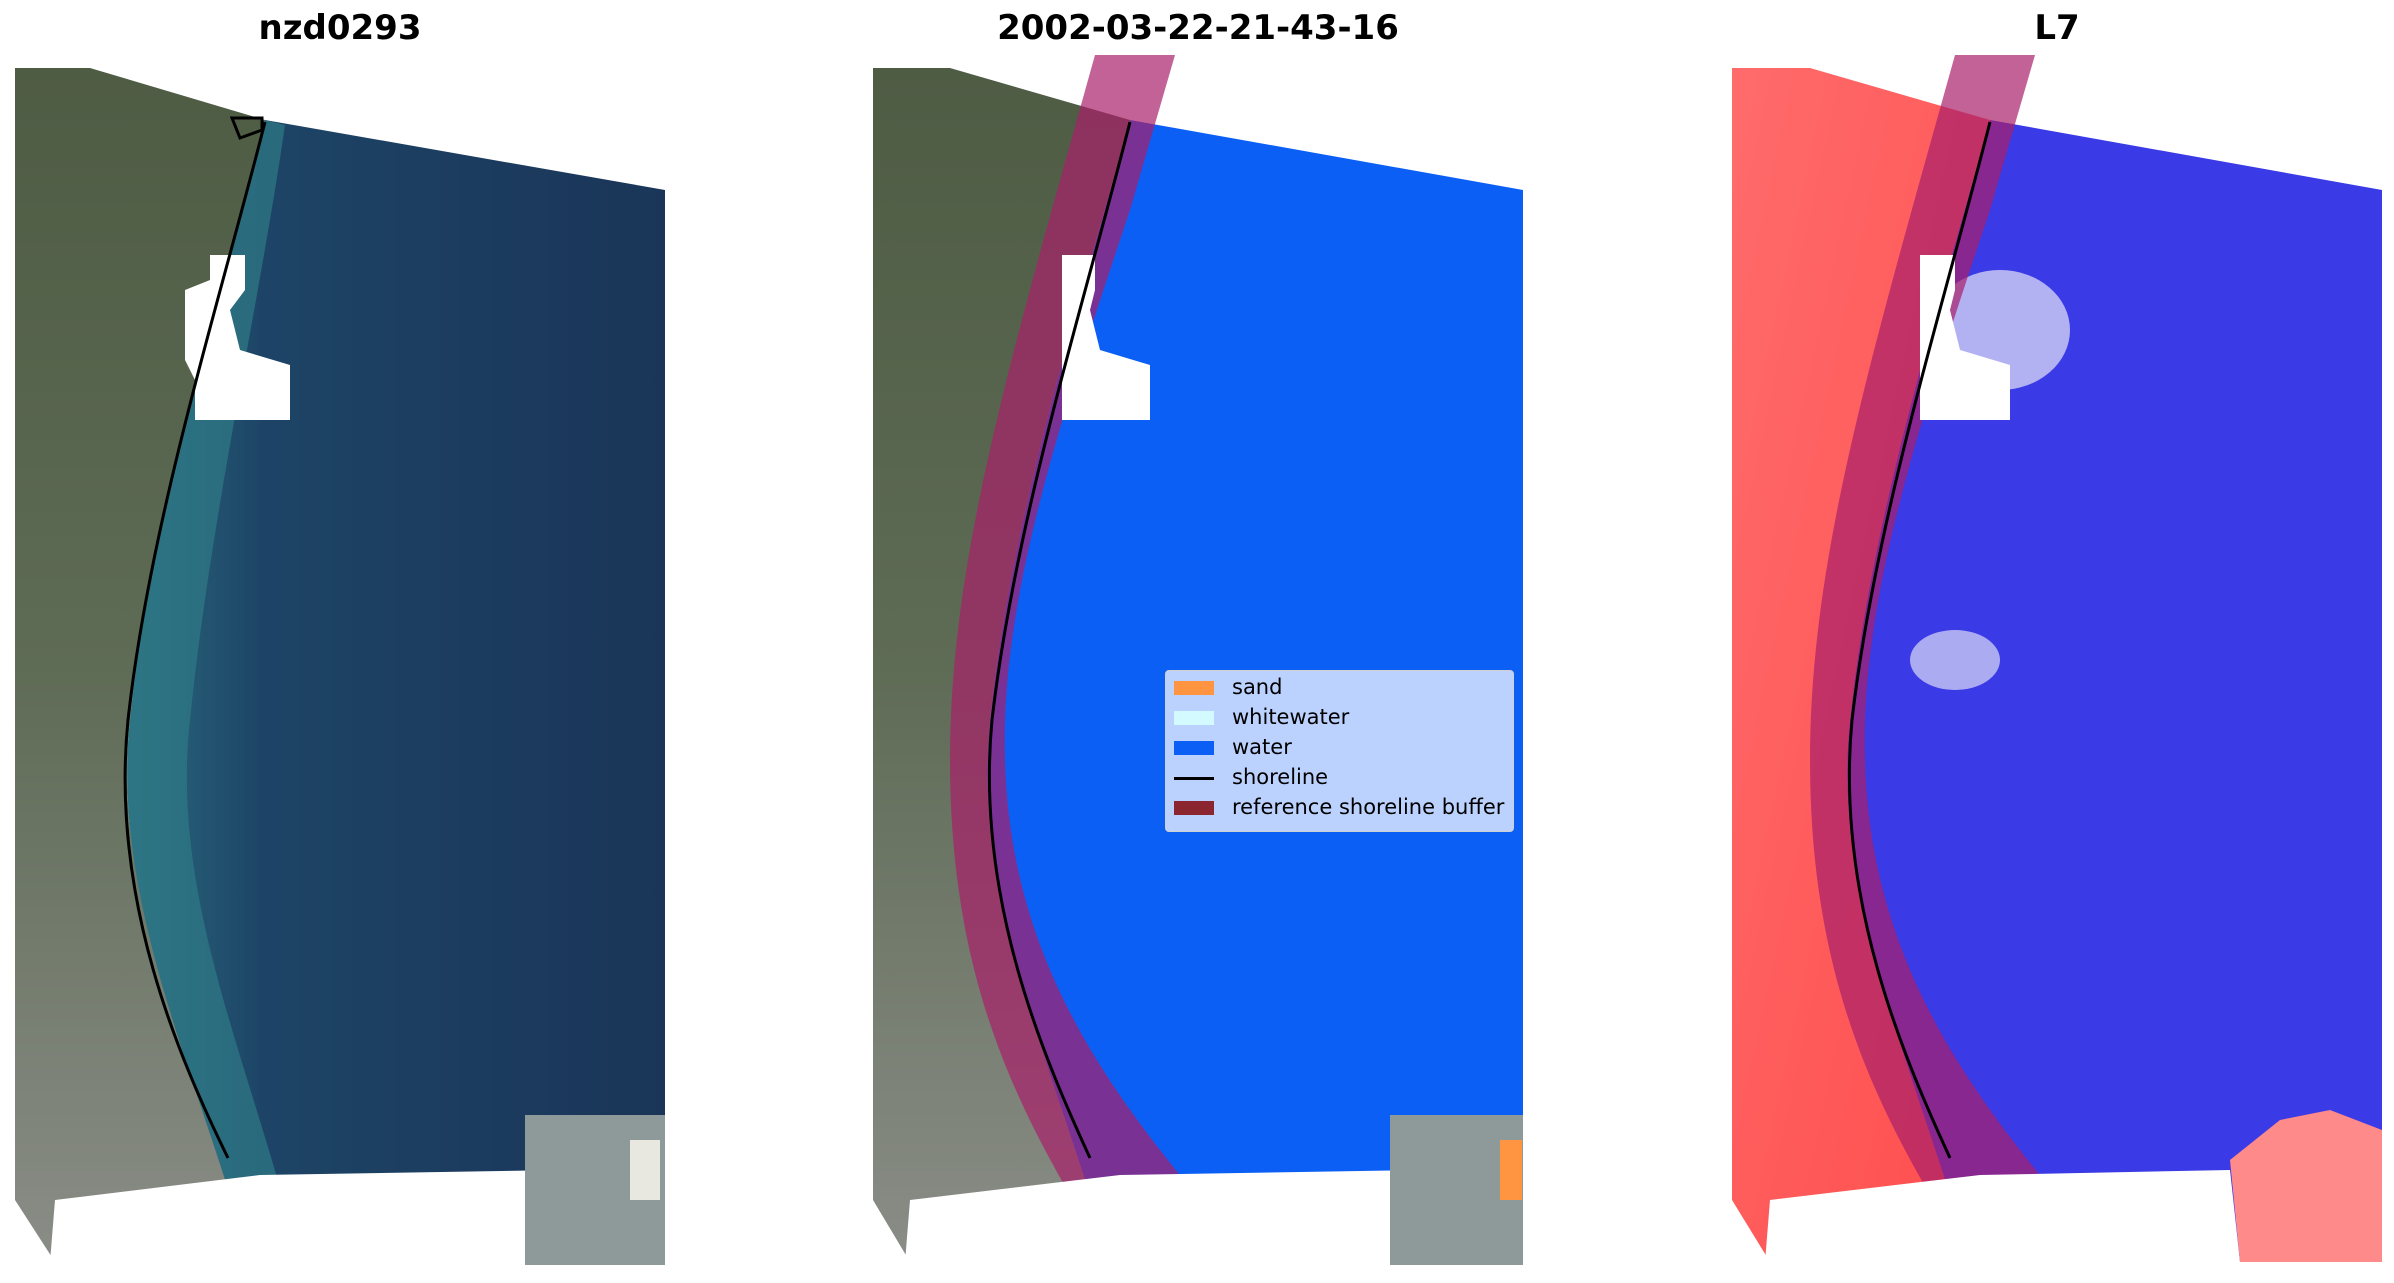 Image resolution: width=2394 pixels, height=1283 pixels. Describe the element at coordinates (1339, 748) in the screenshot. I see `legend-item-water: water` at that location.